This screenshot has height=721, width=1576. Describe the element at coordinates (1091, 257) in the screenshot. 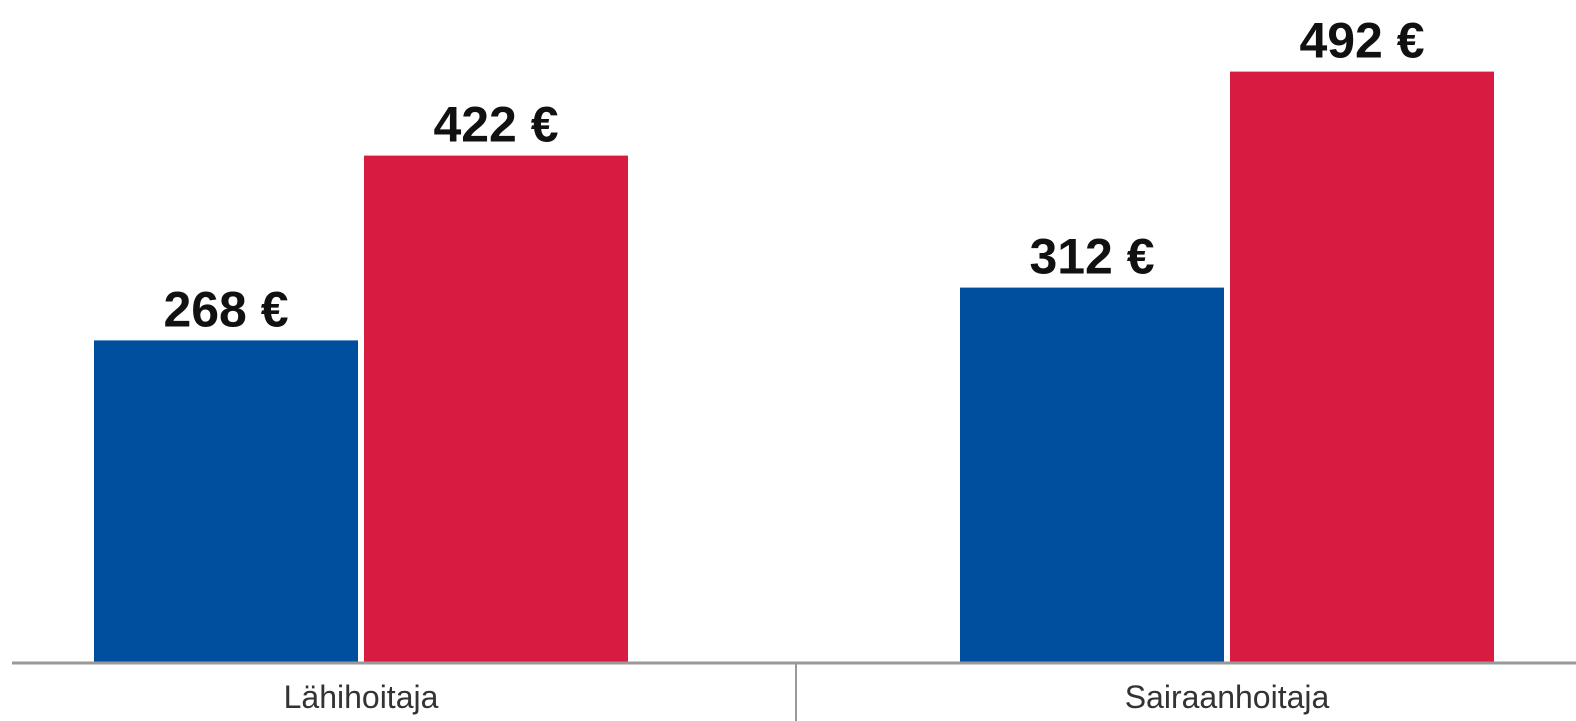

I see `value-label: 312 €` at that location.